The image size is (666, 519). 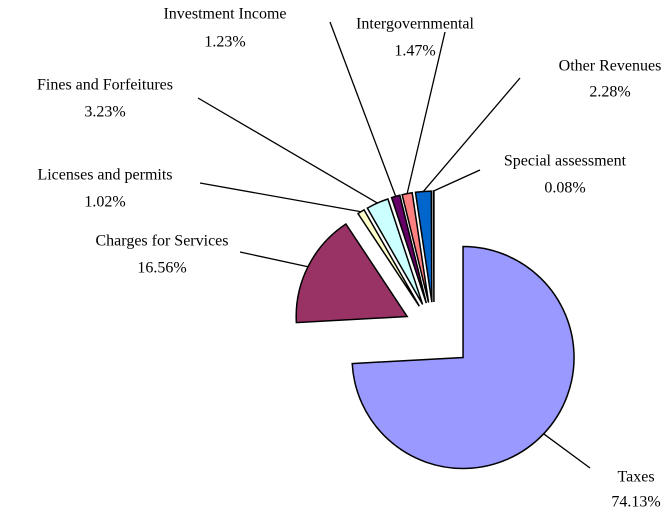 I want to click on slice-name: Charges for Services, so click(x=162, y=241).